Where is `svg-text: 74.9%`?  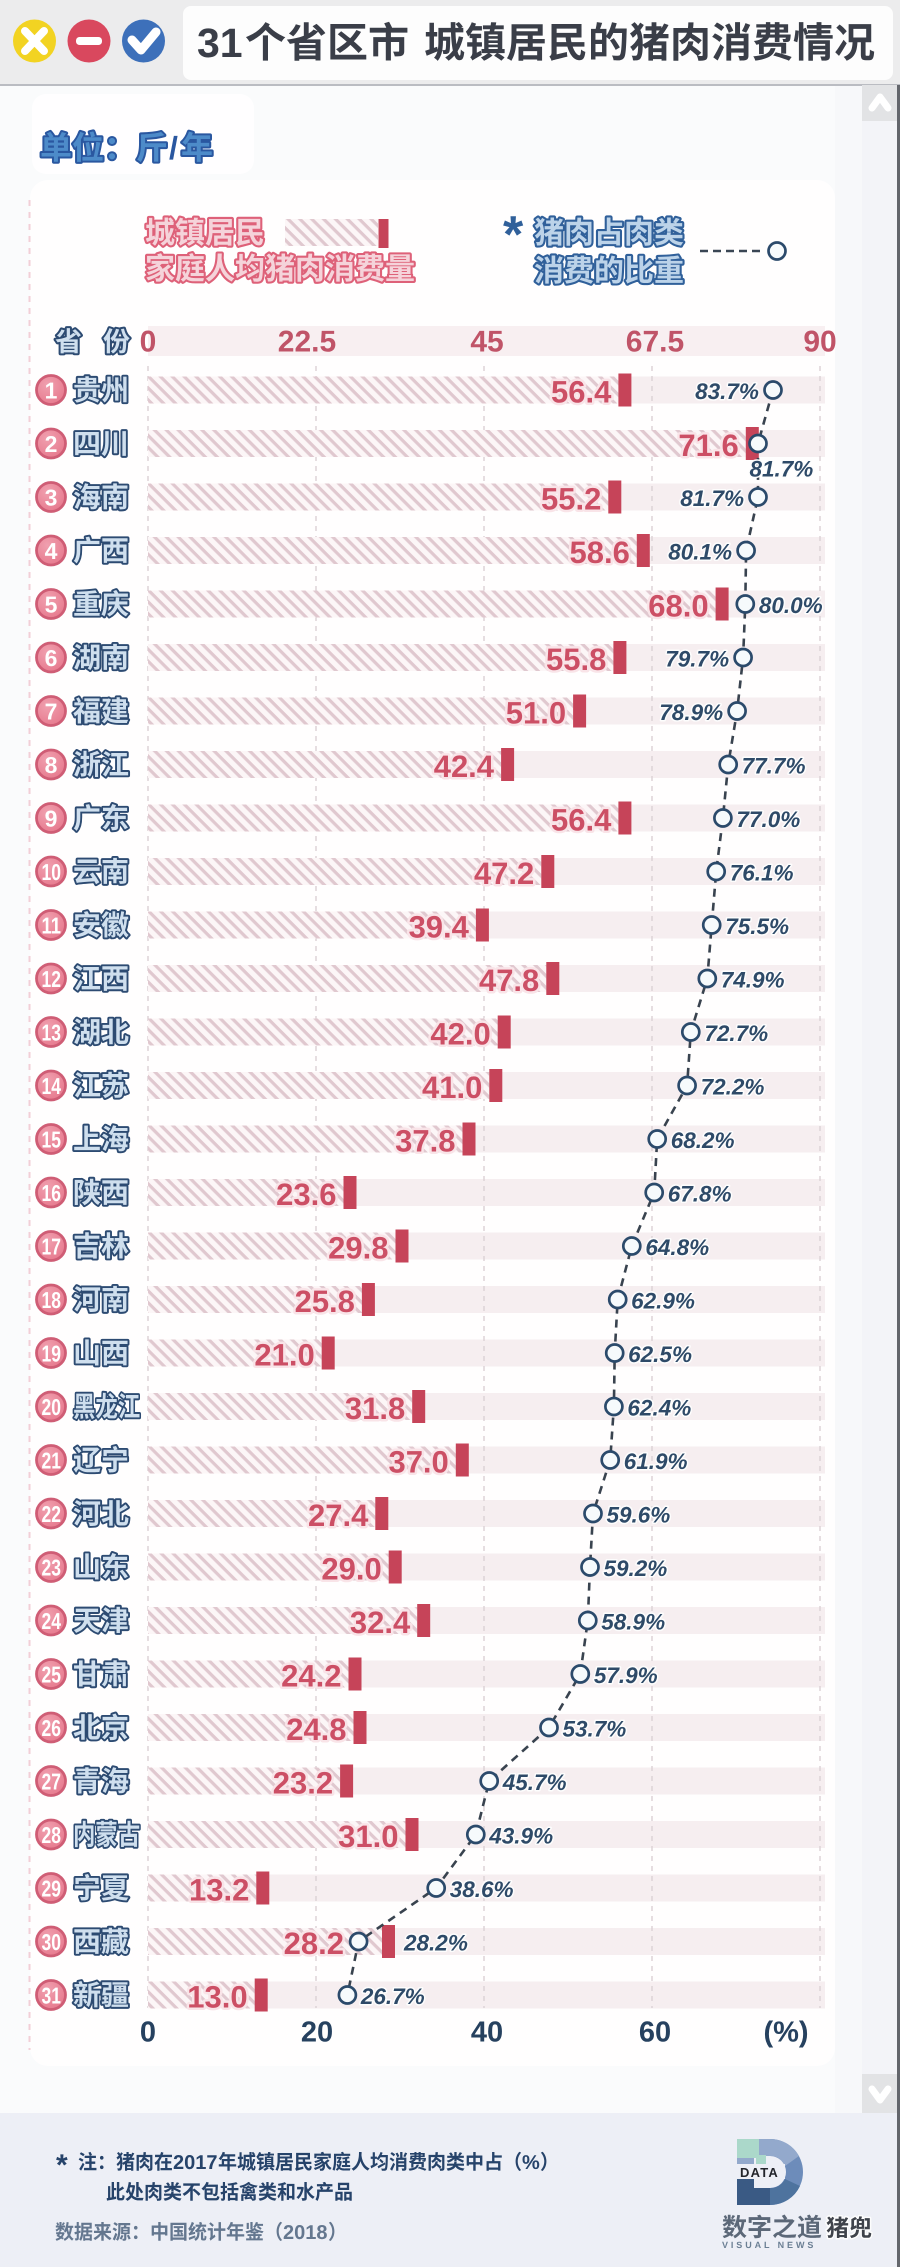
svg-text: 74.9% is located at coordinates (753, 980).